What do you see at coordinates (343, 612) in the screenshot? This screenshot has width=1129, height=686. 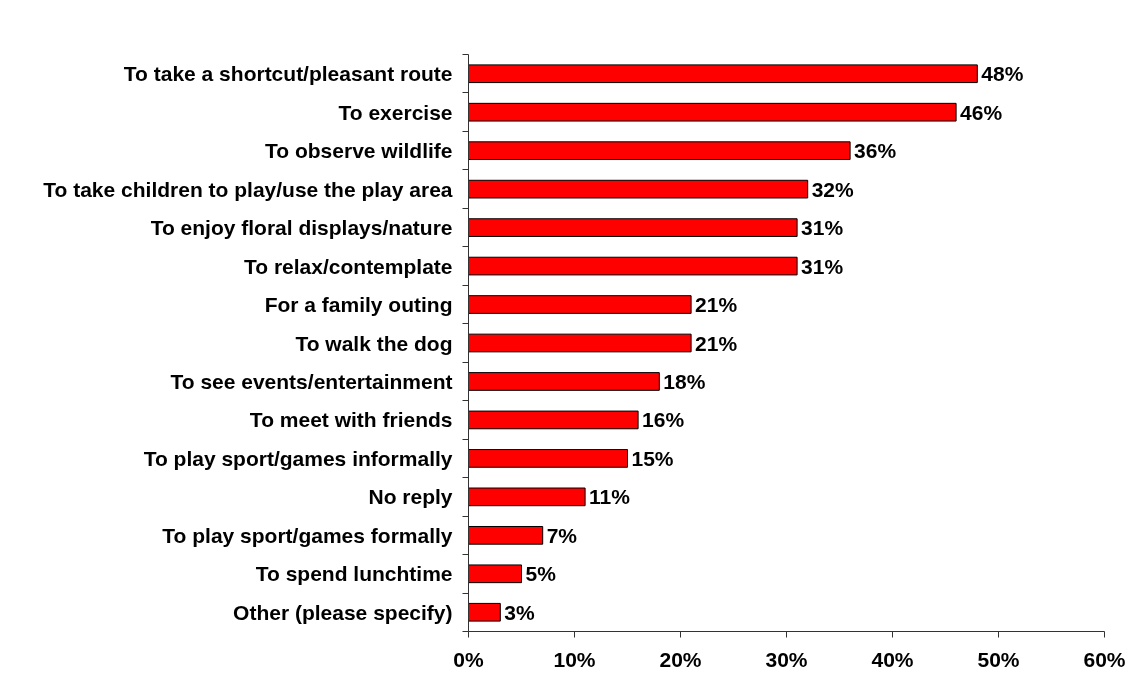 I see `y-tick-label: Other (please specify)` at bounding box center [343, 612].